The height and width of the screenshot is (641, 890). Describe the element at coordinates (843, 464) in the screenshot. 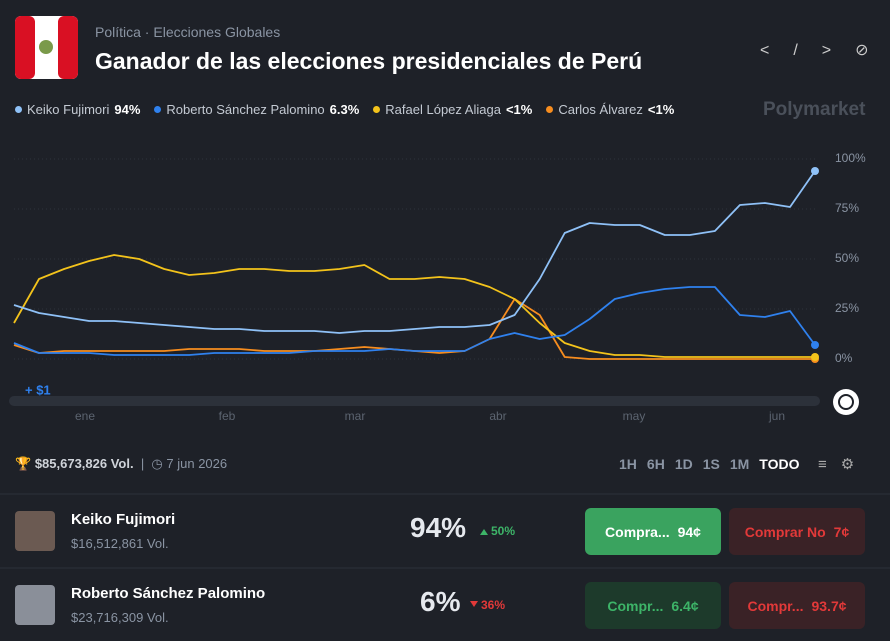

I see `chart-settings: ≡⚙` at that location.